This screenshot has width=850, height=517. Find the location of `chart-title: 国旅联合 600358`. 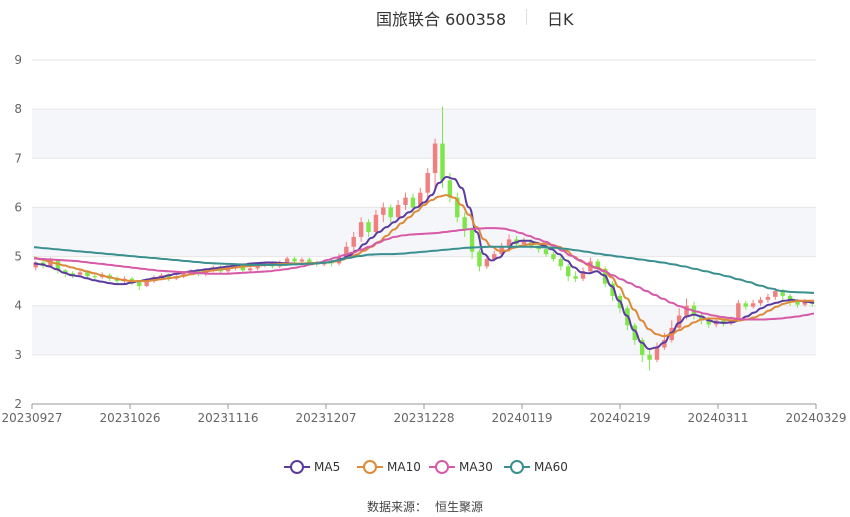

chart-title: 国旅联合 600358 is located at coordinates (441, 19).